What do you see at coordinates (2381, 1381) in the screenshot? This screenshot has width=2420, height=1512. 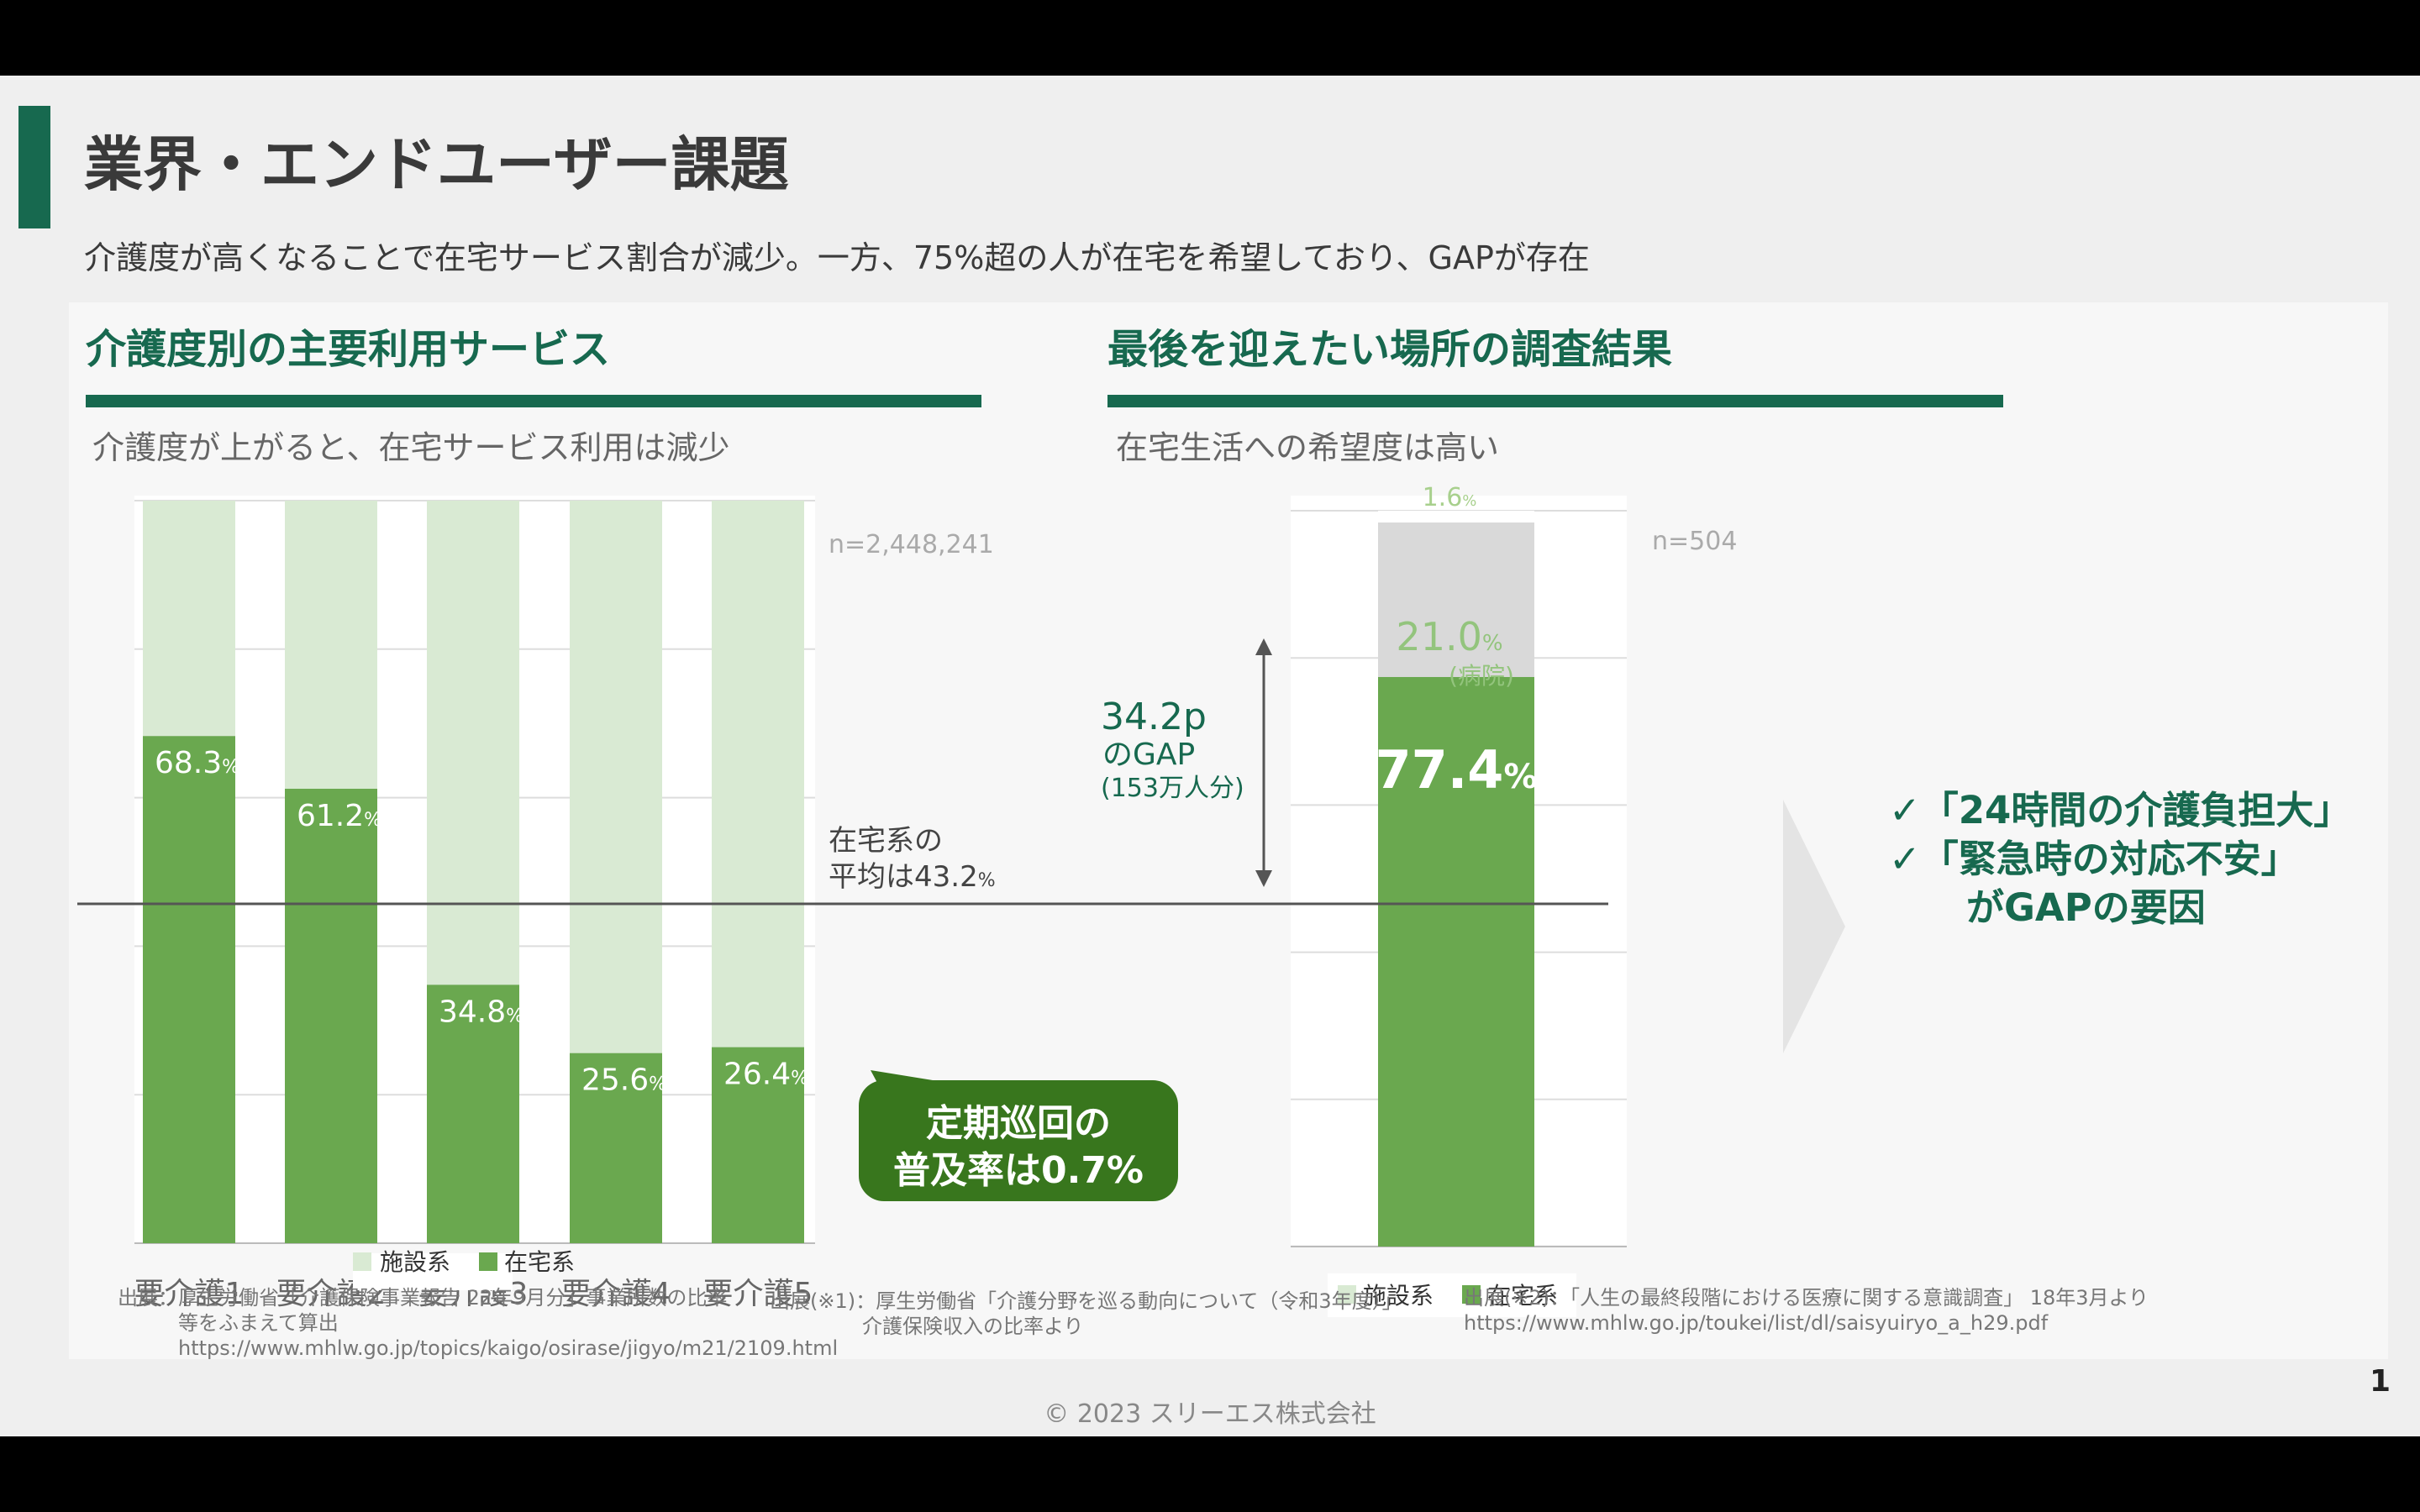 I see `page-number: 1` at bounding box center [2381, 1381].